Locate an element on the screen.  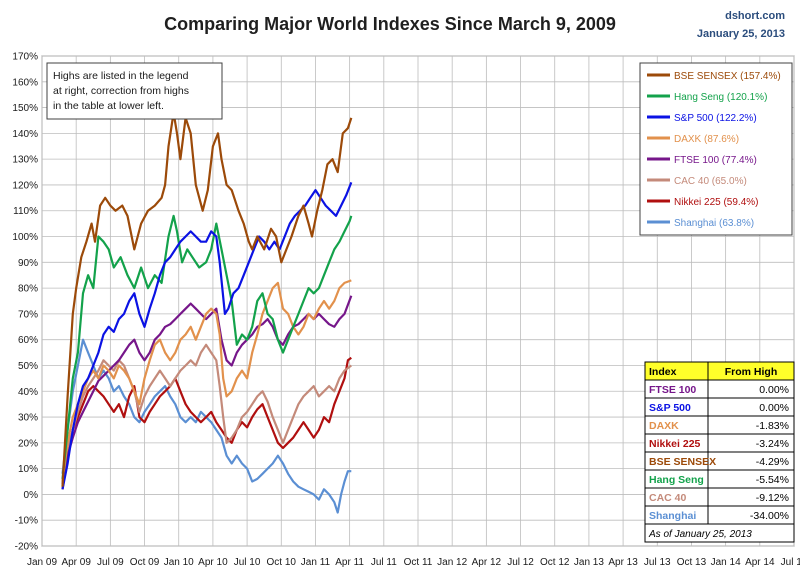
table-footnote-cell is located at coordinates (719, 533).